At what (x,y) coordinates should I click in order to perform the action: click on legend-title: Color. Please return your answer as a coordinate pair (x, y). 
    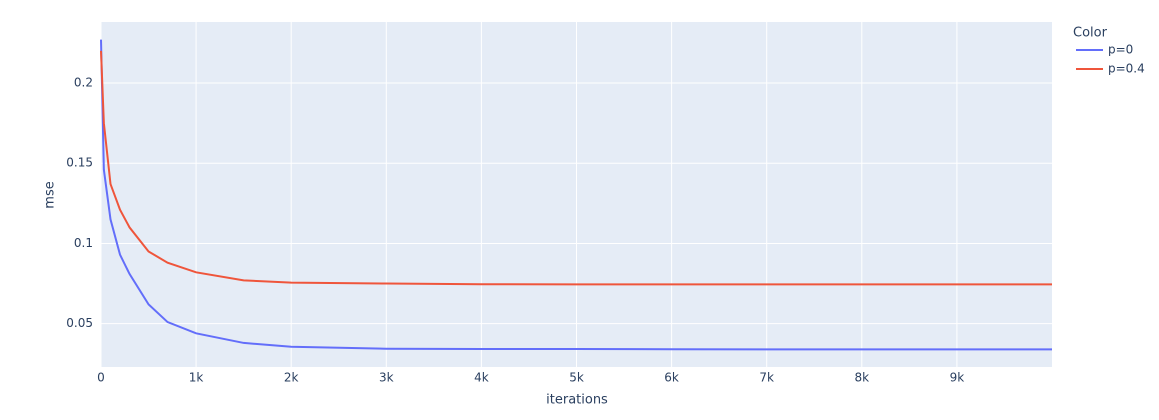
    Looking at the image, I should click on (1090, 33).